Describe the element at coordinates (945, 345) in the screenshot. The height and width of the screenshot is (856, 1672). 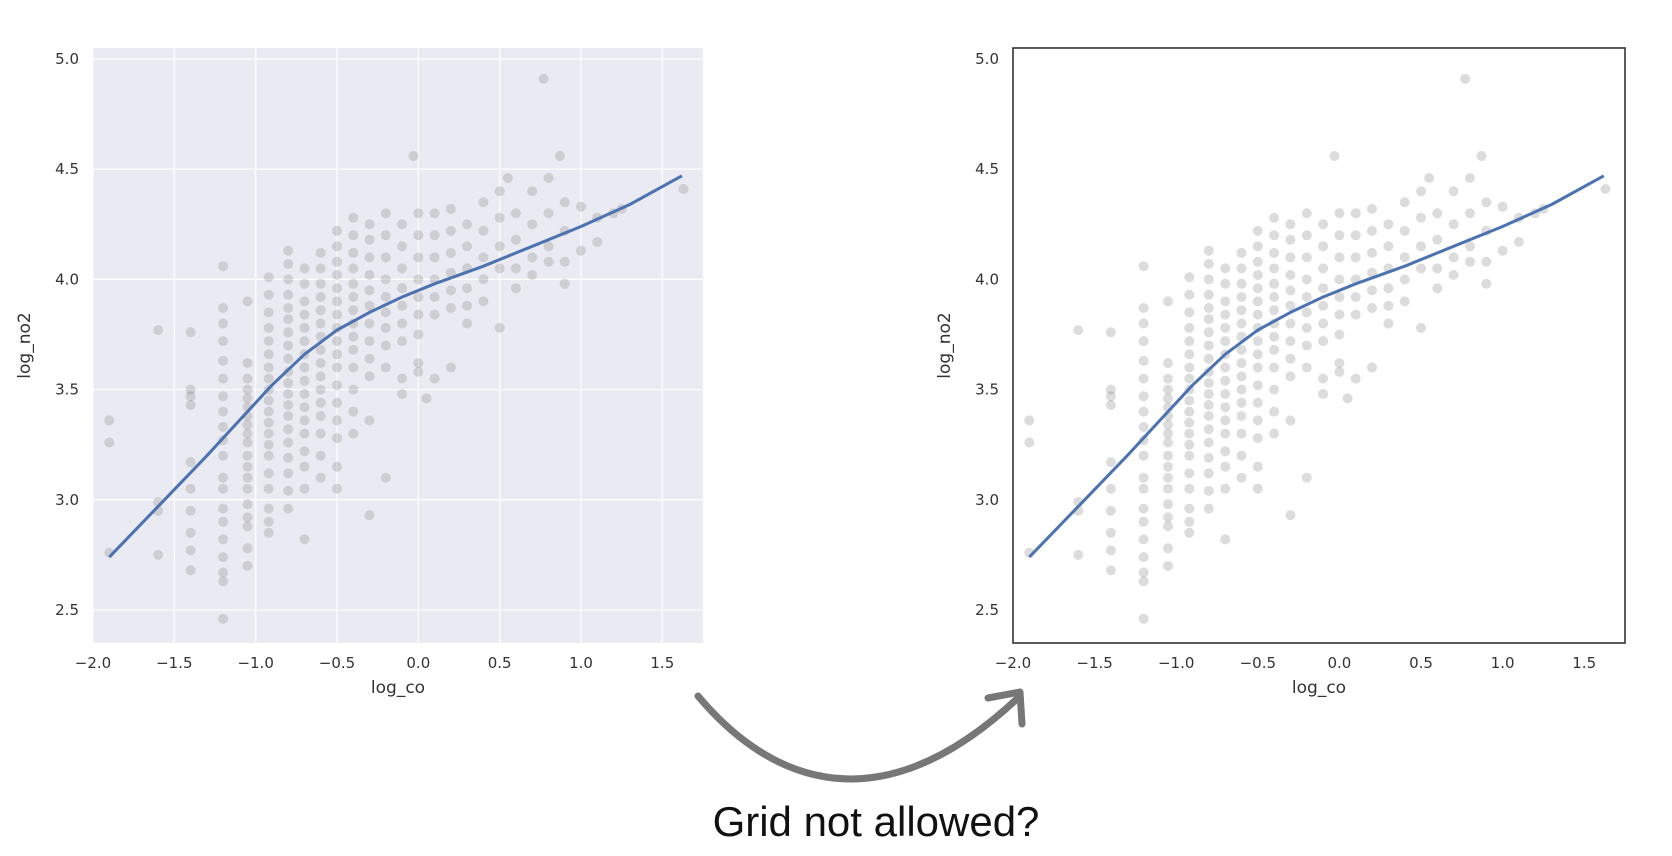
I see `y-axis-label: log_no2` at that location.